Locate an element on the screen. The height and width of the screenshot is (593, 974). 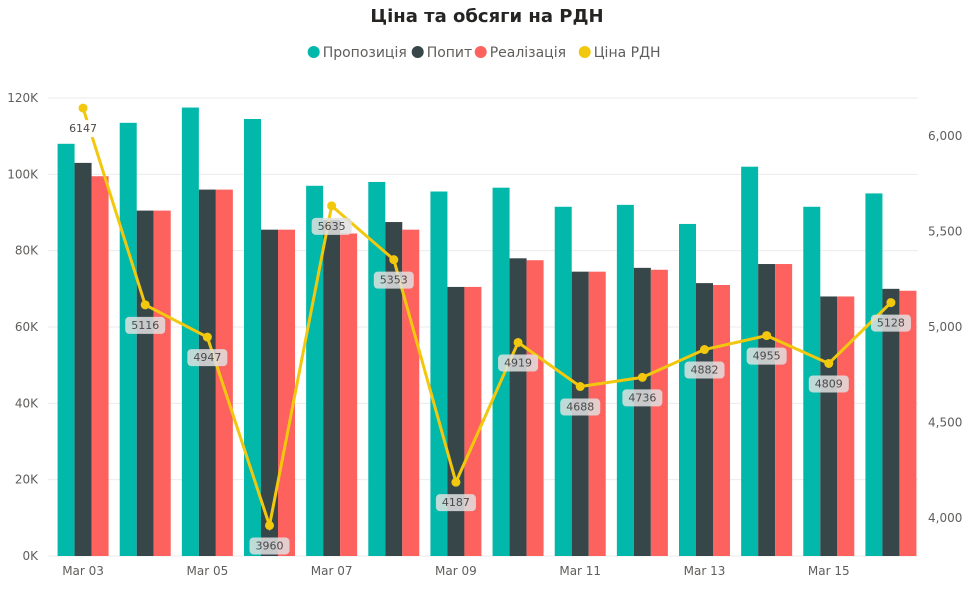
legend: Пропозиція Попит Реалізація Ціна РДН is located at coordinates (484, 53).